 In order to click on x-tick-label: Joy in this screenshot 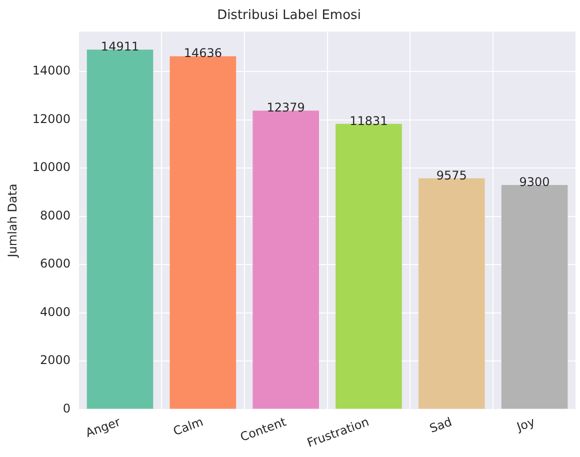, I will do `click(525, 424)`.